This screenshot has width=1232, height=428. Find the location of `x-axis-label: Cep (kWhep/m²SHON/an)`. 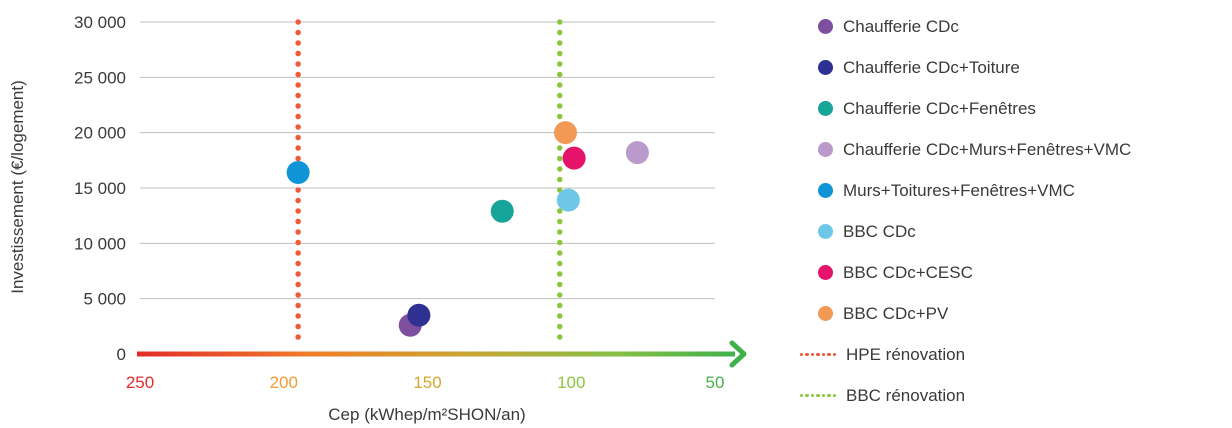

x-axis-label: Cep (kWhep/m²SHON/an) is located at coordinates (426, 414).